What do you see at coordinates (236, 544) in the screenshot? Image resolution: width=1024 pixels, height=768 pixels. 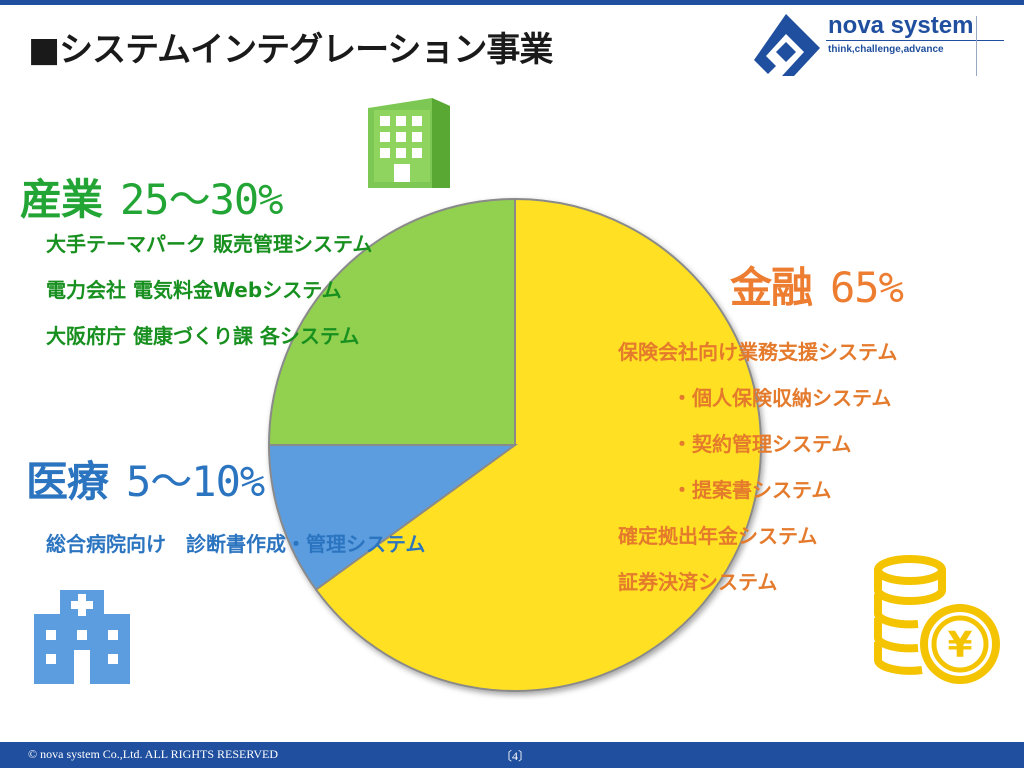 I see `medical-item: 総合病院向け 診断書作成・管理システム` at bounding box center [236, 544].